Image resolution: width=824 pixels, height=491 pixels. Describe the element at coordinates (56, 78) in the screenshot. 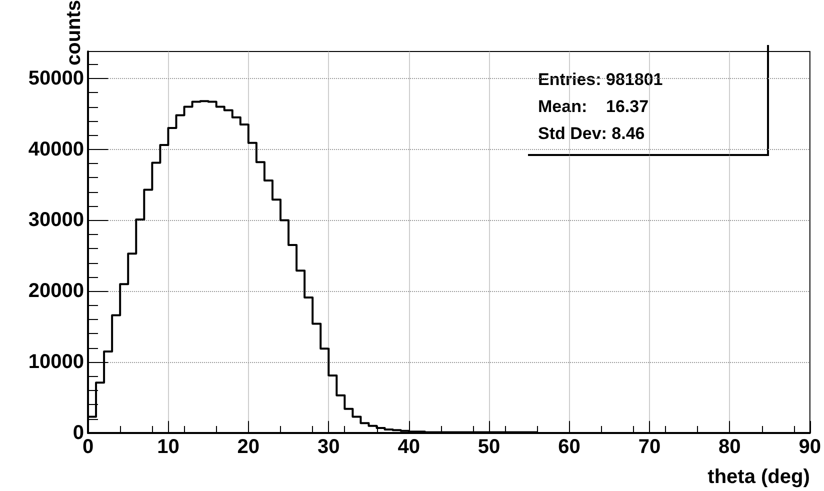

I see `y-tick-label: 50000` at that location.